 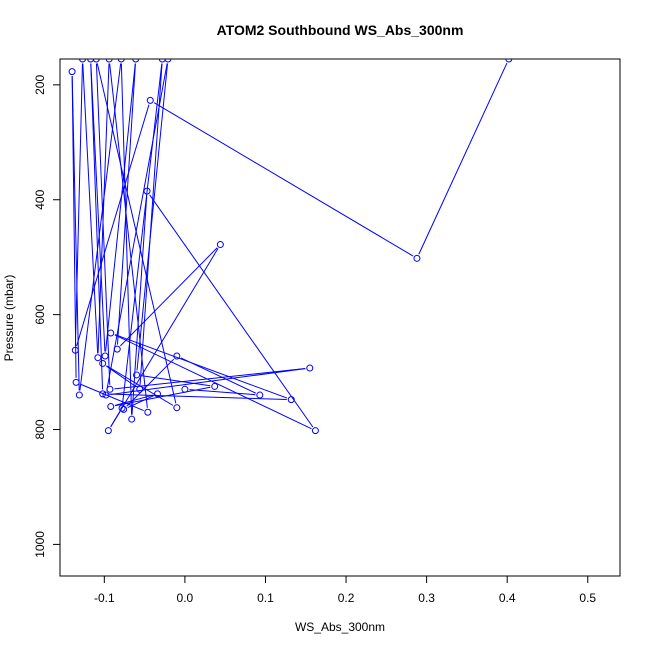 What do you see at coordinates (40, 544) in the screenshot?
I see `y-tick-label: 1000` at bounding box center [40, 544].